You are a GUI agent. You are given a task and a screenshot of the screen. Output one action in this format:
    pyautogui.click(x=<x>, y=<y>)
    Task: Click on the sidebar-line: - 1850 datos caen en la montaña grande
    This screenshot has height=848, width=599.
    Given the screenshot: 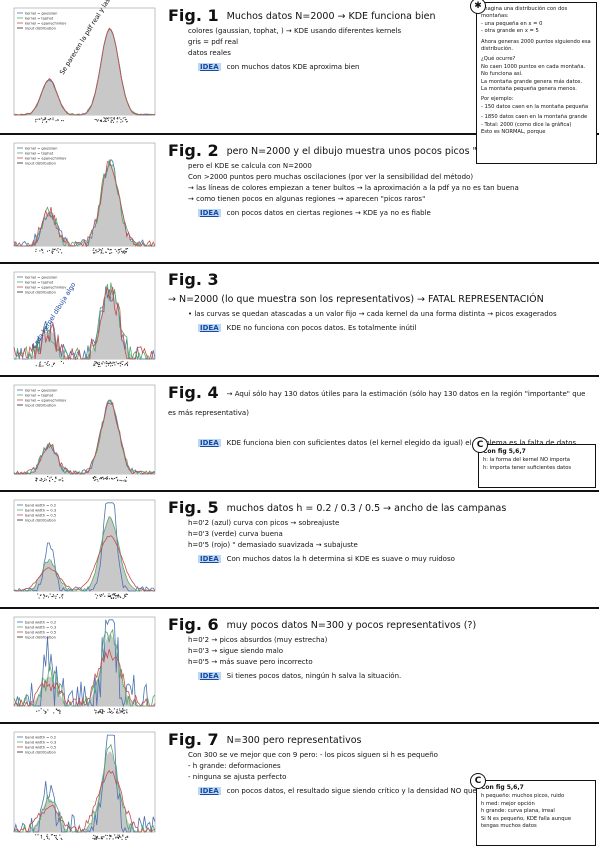 What is the action you would take?
    pyautogui.click(x=534, y=117)
    